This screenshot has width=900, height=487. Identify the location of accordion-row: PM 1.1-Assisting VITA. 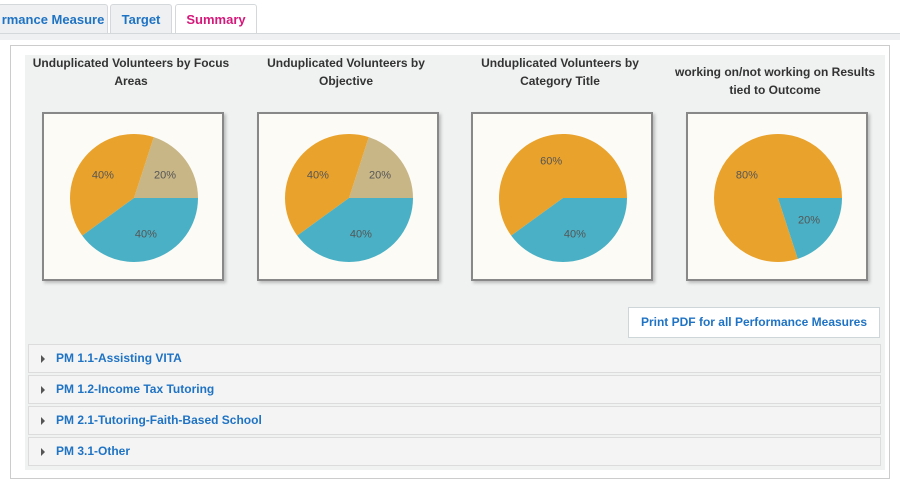
(454, 358).